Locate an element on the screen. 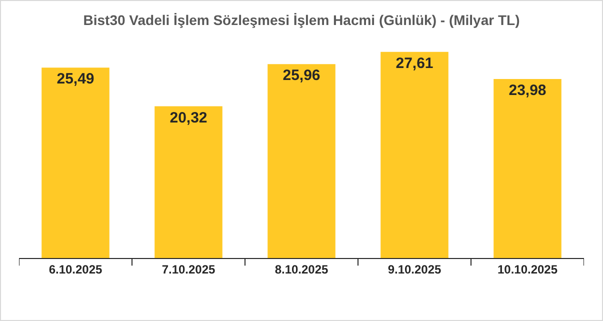 The image size is (603, 321). x-tick-label: 6.10.2025 is located at coordinates (75, 269).